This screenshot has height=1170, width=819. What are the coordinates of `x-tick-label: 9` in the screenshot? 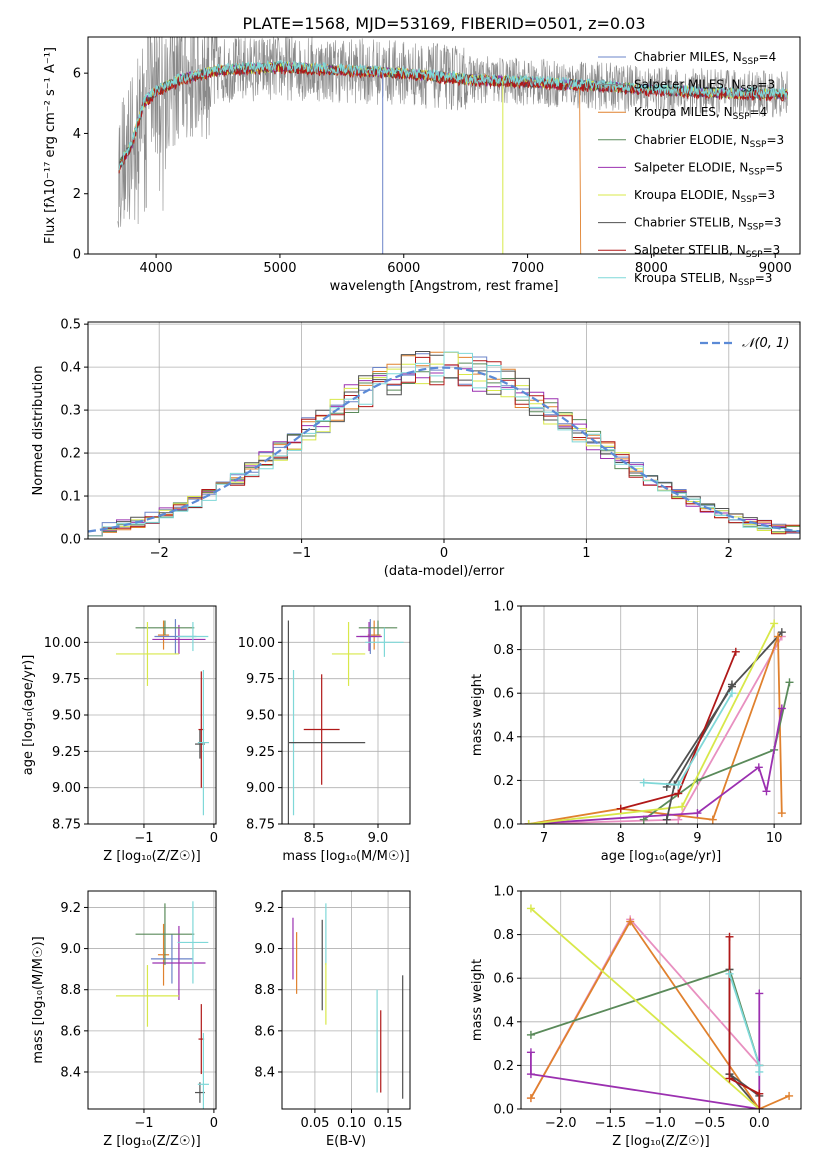 It's located at (697, 838).